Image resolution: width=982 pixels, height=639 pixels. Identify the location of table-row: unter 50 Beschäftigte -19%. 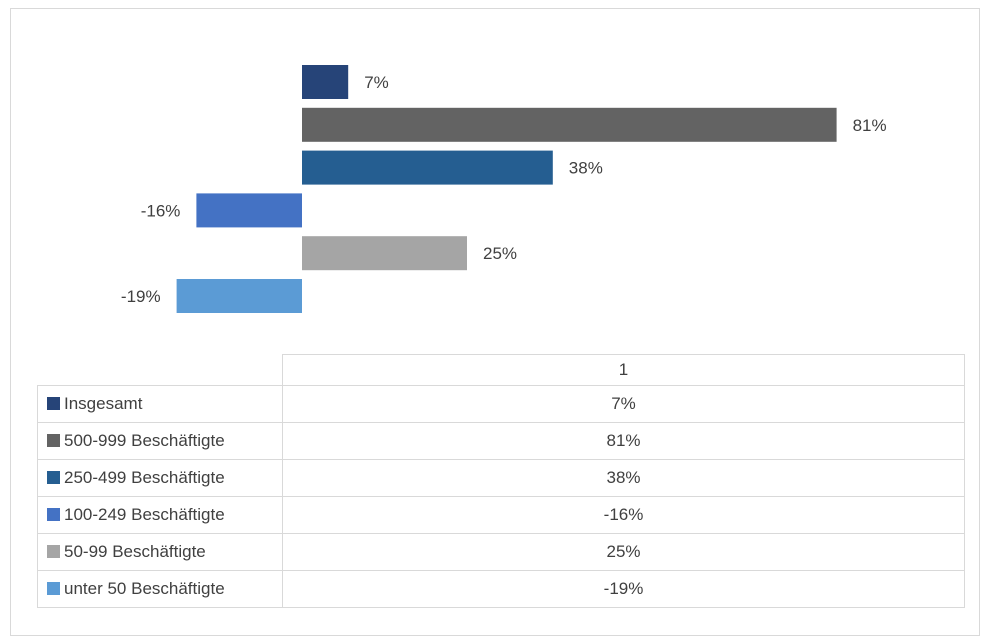
(501, 589).